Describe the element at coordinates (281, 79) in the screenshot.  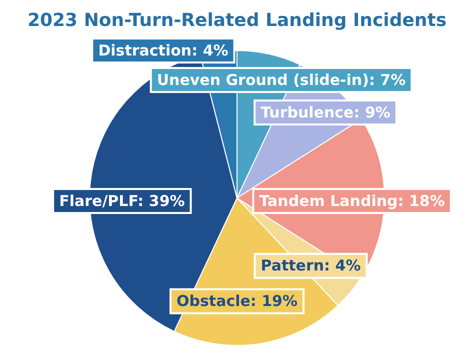
I see `slice-label: Uneven Ground (slide-in): 7%` at that location.